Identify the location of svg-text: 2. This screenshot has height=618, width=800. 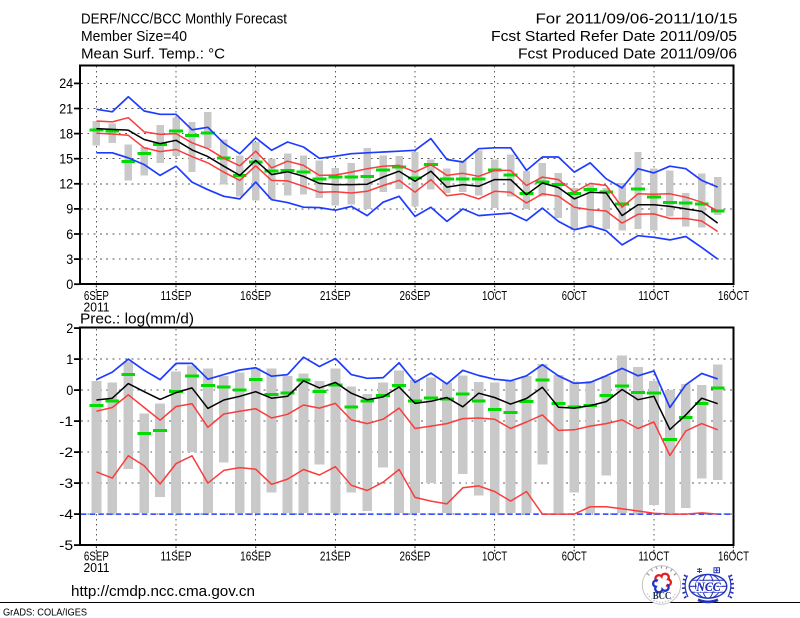
(69, 328).